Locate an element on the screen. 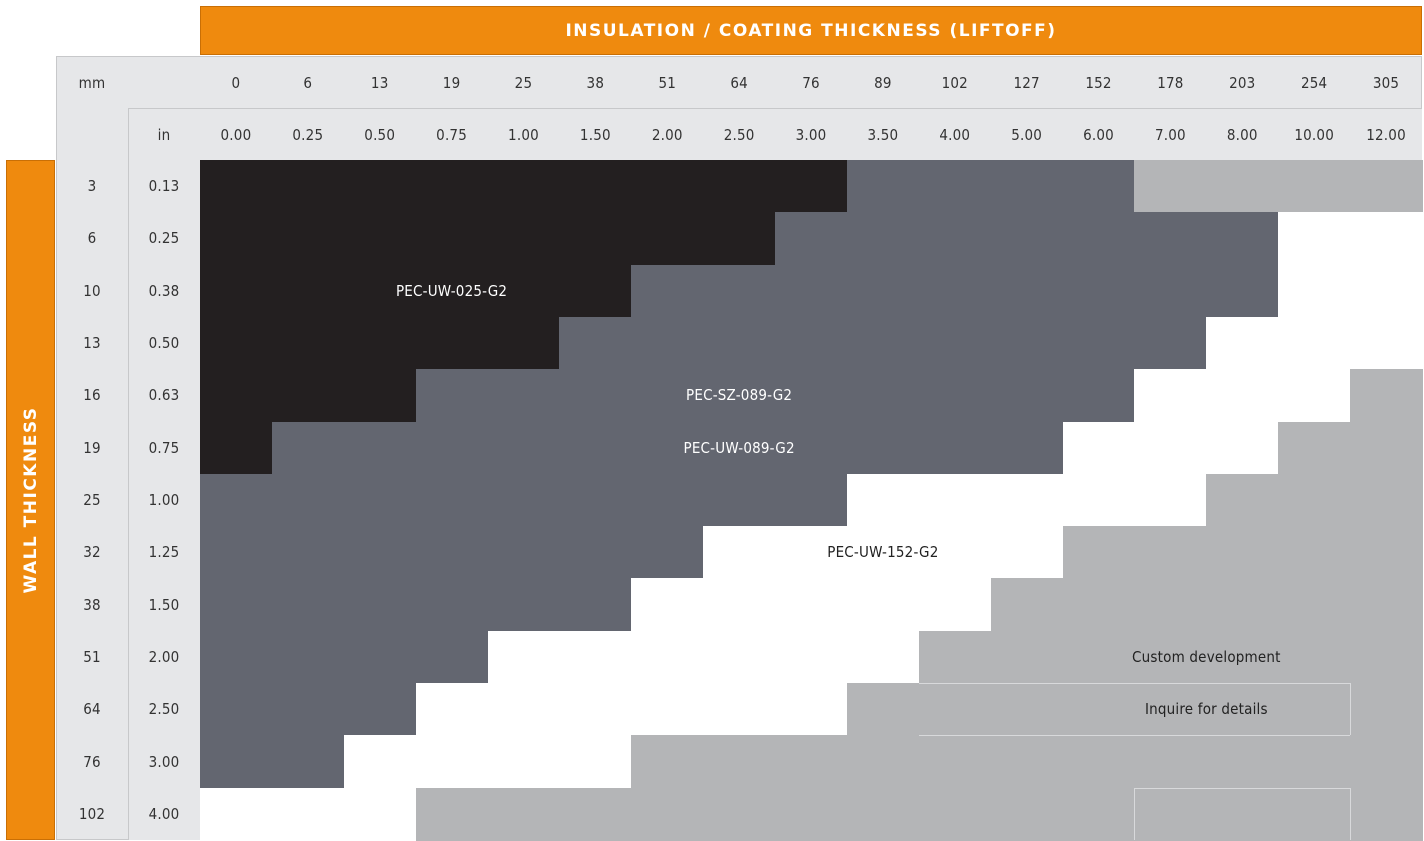 The width and height of the screenshot is (1424, 841). in-unit-label: in is located at coordinates (164, 135).